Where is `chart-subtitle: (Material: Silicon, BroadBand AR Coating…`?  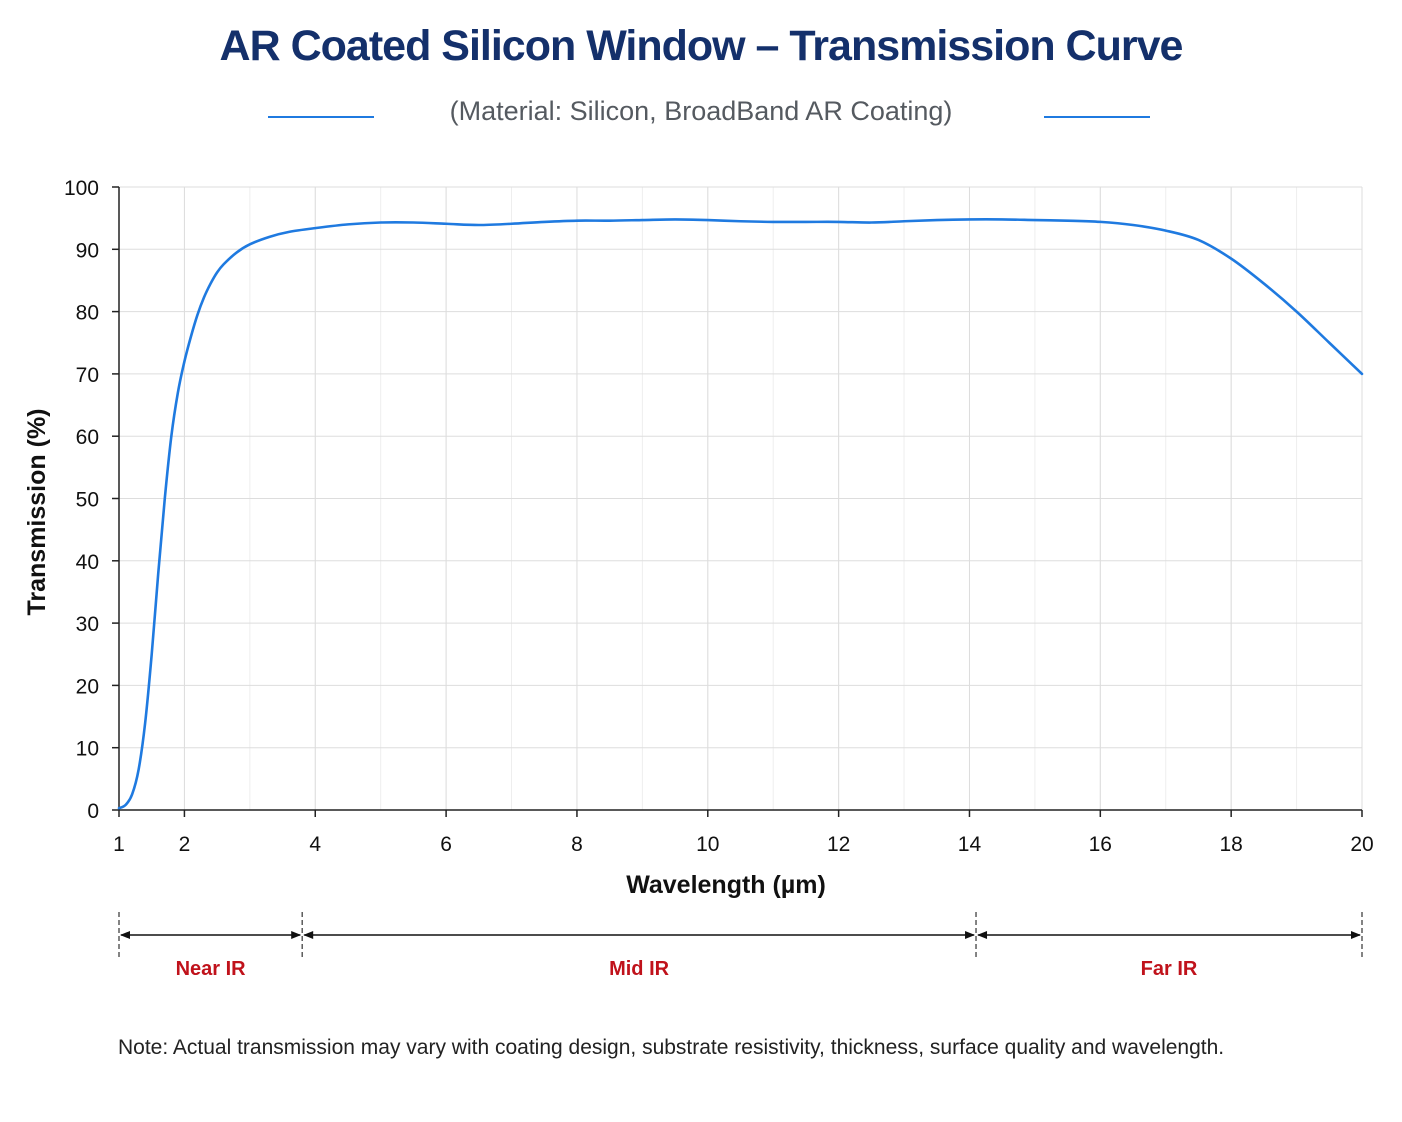 chart-subtitle: (Material: Silicon, BroadBand AR Coating… is located at coordinates (701, 111).